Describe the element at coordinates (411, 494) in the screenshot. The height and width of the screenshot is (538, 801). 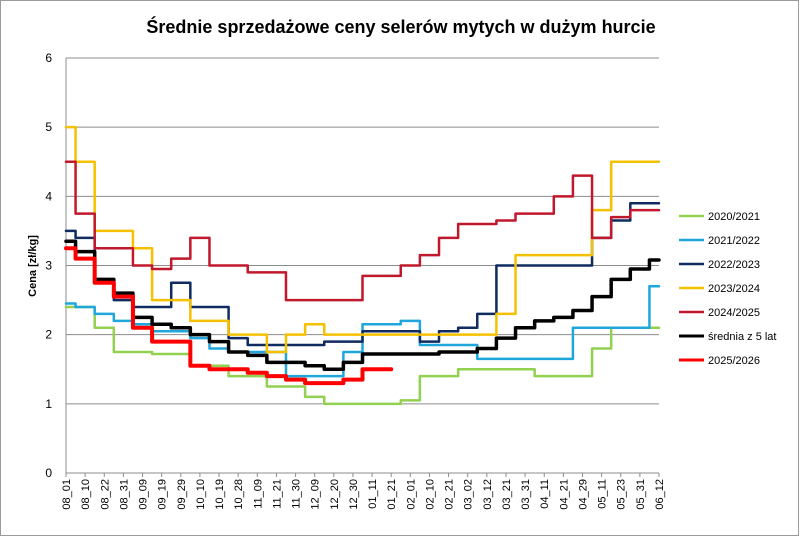
I see `x-tick-label: 02_01` at that location.